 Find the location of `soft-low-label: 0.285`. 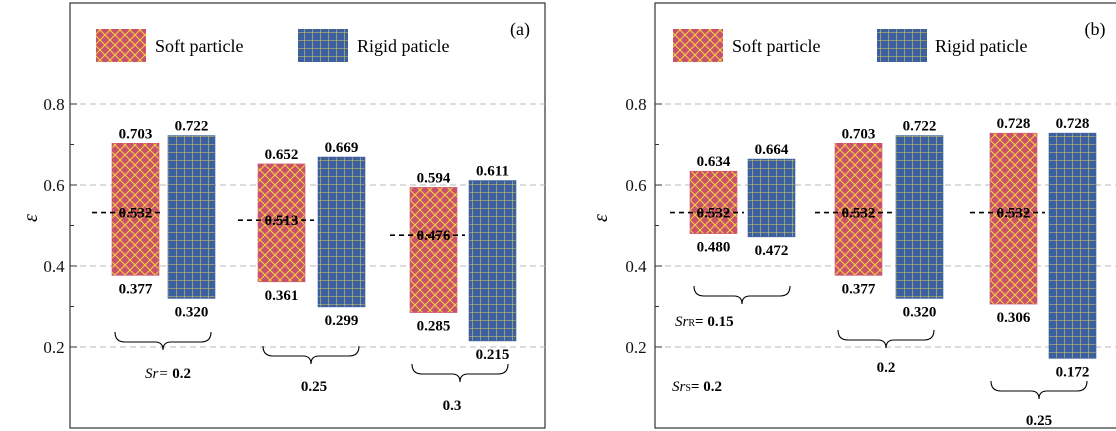

soft-low-label: 0.285 is located at coordinates (434, 327).